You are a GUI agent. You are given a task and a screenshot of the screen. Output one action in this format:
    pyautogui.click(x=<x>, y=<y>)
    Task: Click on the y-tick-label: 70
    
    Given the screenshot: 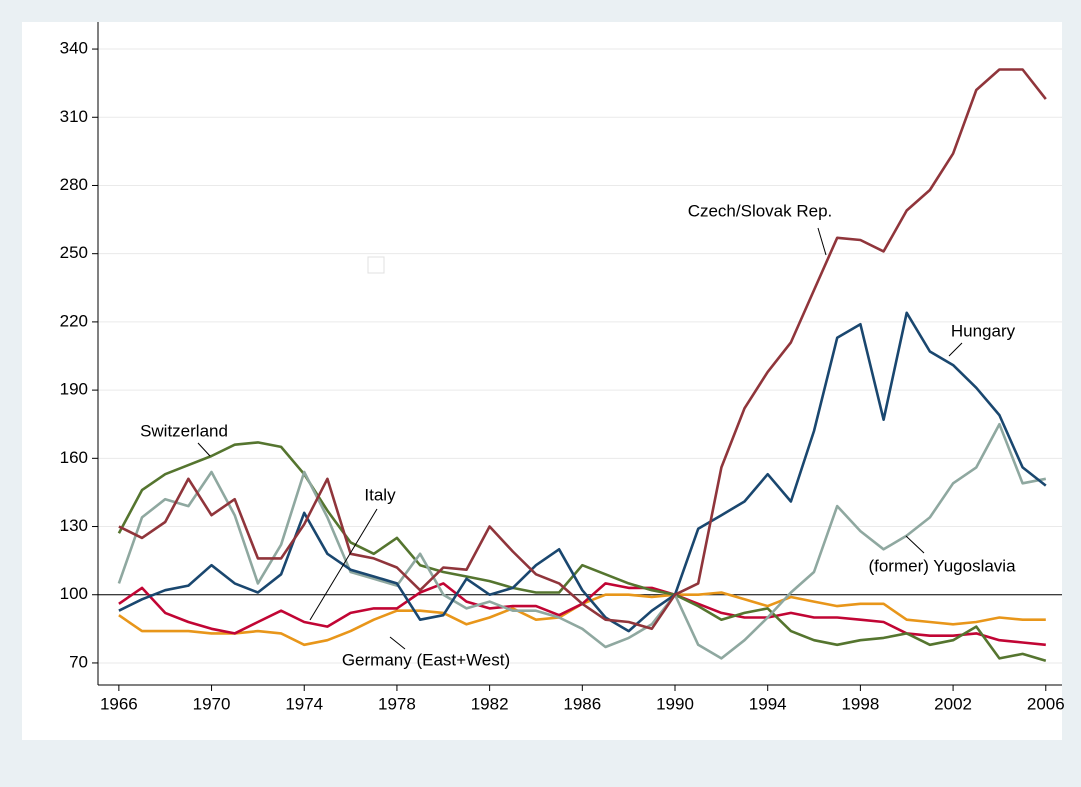 What is the action you would take?
    pyautogui.click(x=78, y=661)
    